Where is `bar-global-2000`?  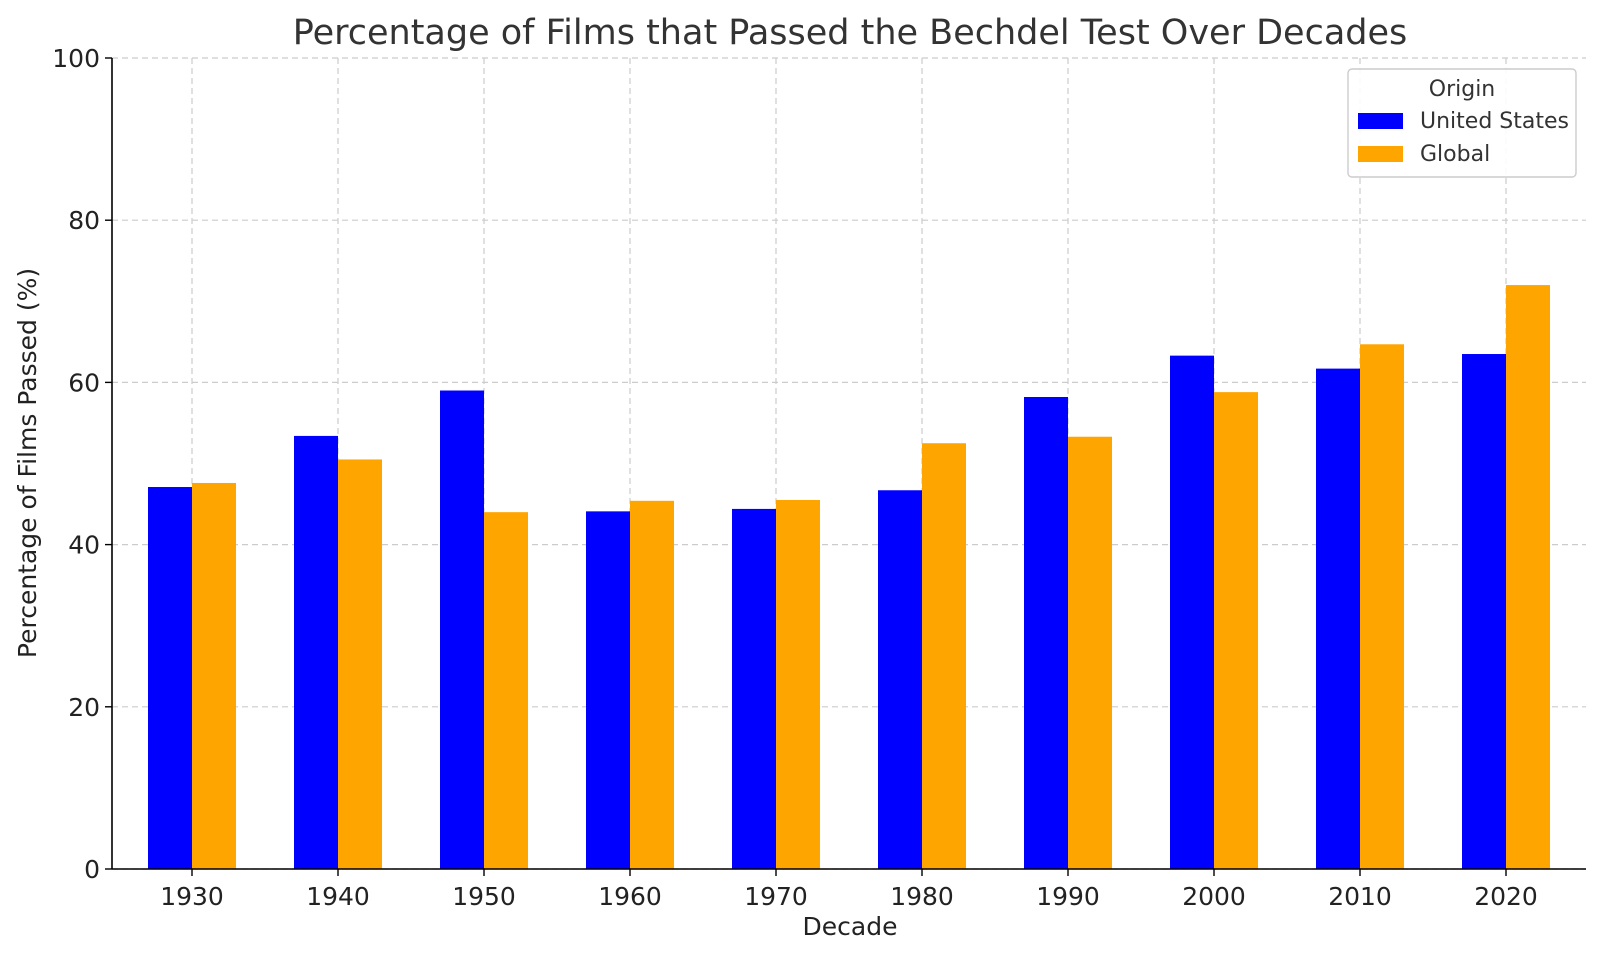
bar-global-2000 is located at coordinates (1236, 630).